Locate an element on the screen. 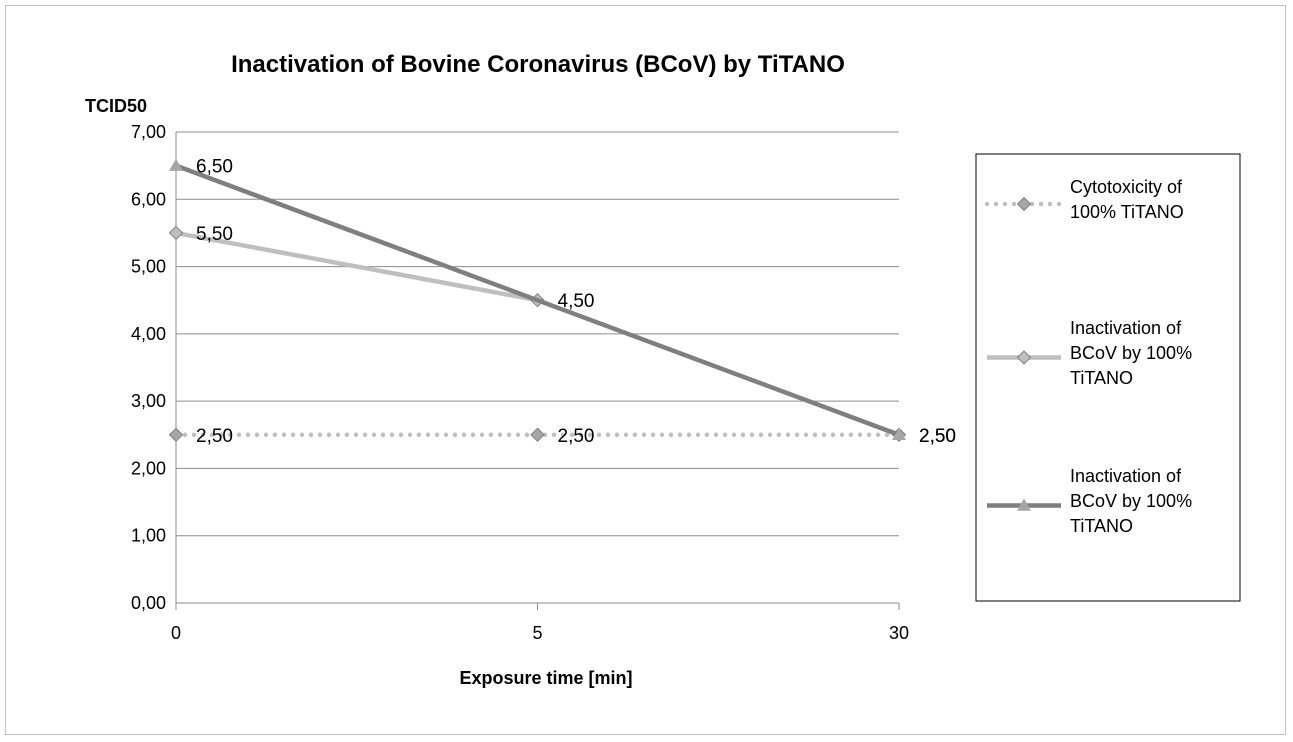 The height and width of the screenshot is (742, 1293). legend-label: 100% TiTANO is located at coordinates (1127, 212).